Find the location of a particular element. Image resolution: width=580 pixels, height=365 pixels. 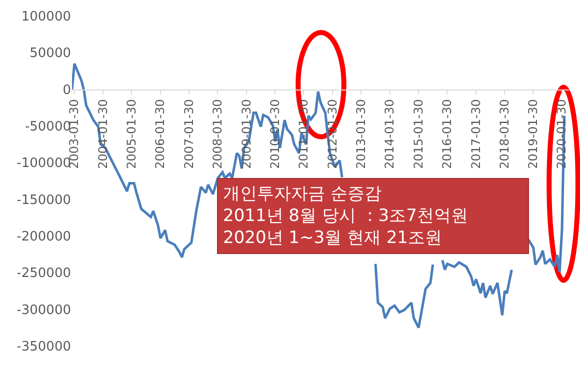

x-tick-label: 2016-01-30 is located at coordinates (447, 134).